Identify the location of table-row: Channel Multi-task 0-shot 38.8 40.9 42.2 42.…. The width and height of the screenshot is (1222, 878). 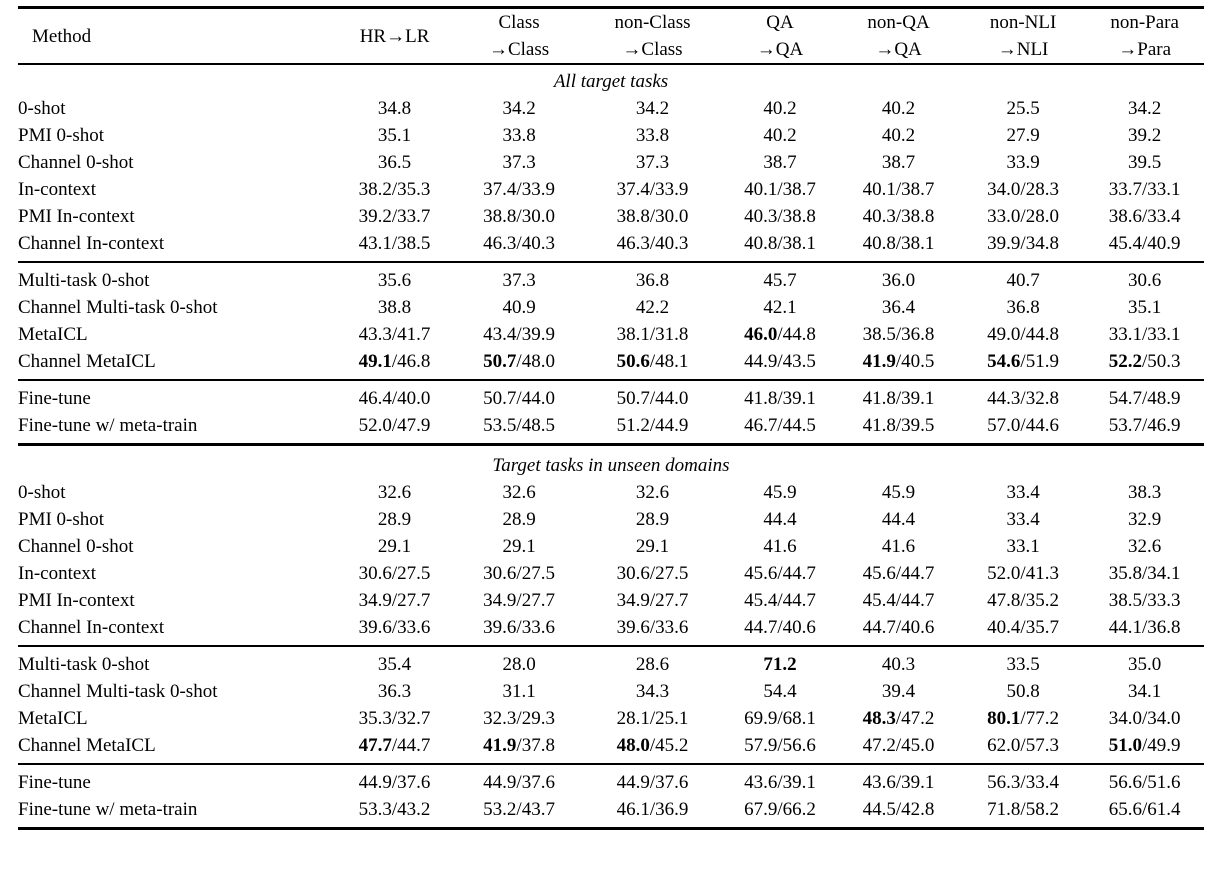
(611, 307).